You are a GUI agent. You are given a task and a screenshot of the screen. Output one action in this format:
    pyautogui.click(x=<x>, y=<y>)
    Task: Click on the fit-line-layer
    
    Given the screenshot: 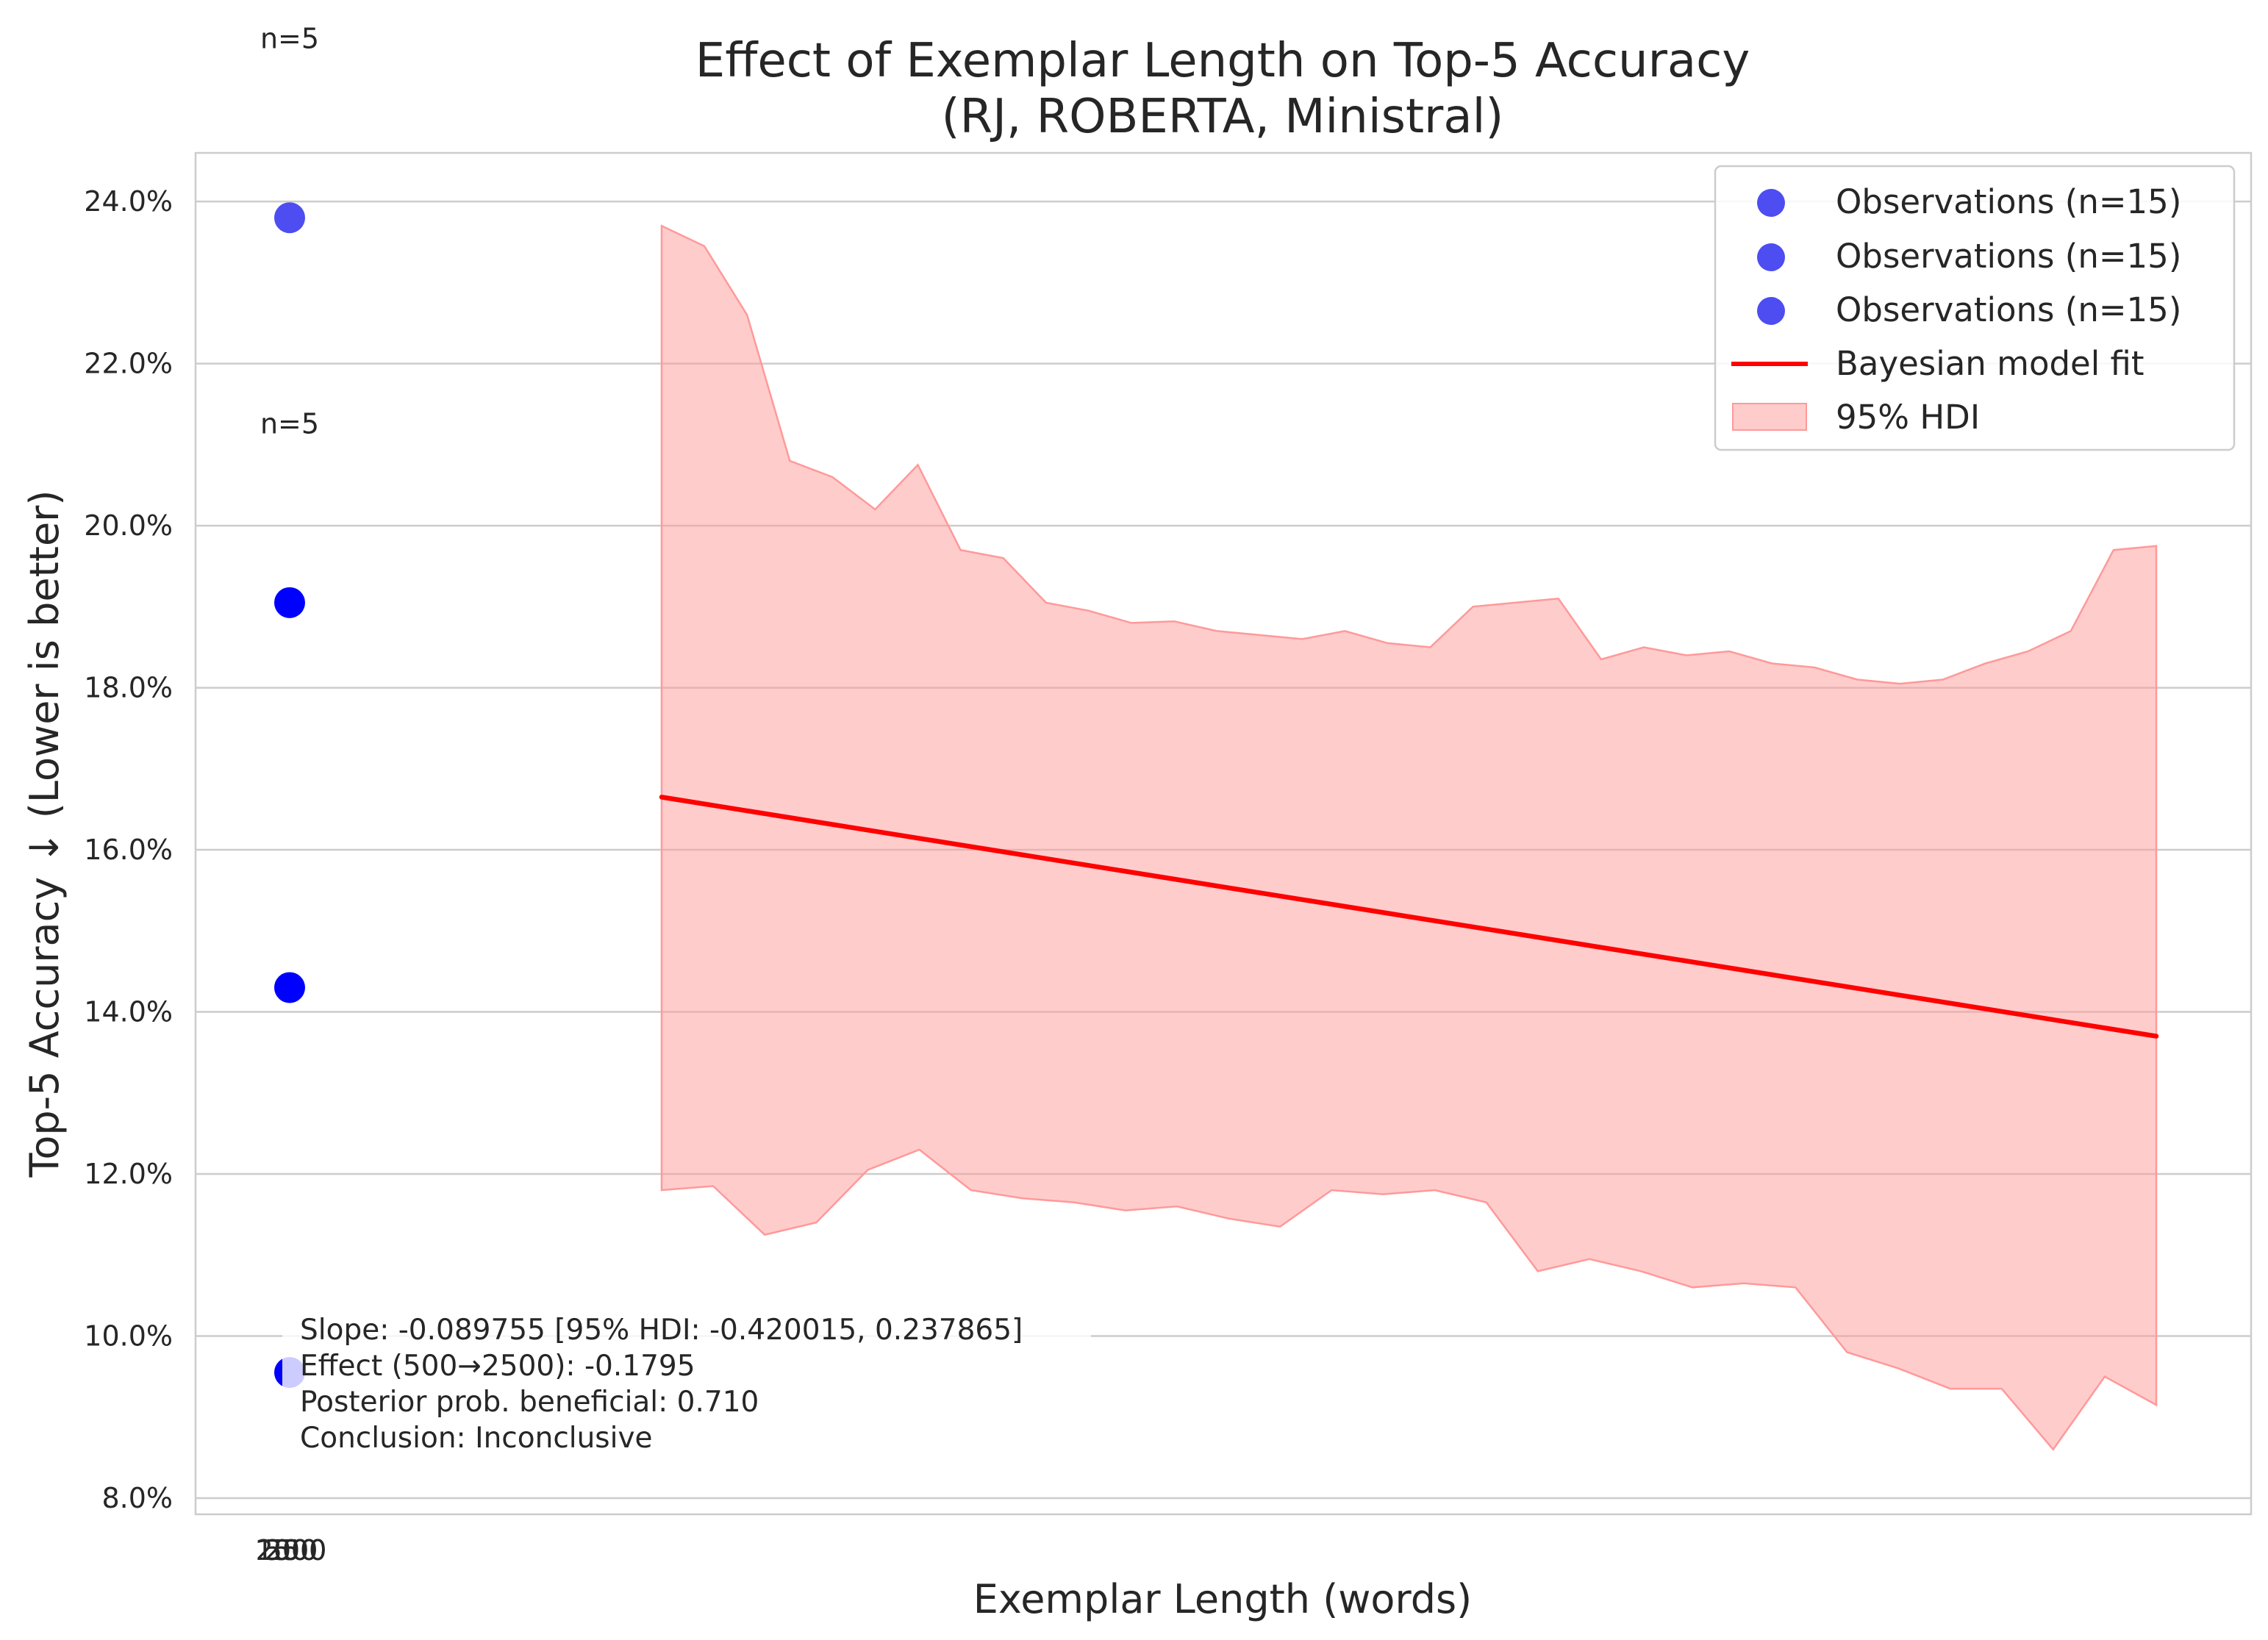 What is the action you would take?
    pyautogui.click(x=1409, y=917)
    